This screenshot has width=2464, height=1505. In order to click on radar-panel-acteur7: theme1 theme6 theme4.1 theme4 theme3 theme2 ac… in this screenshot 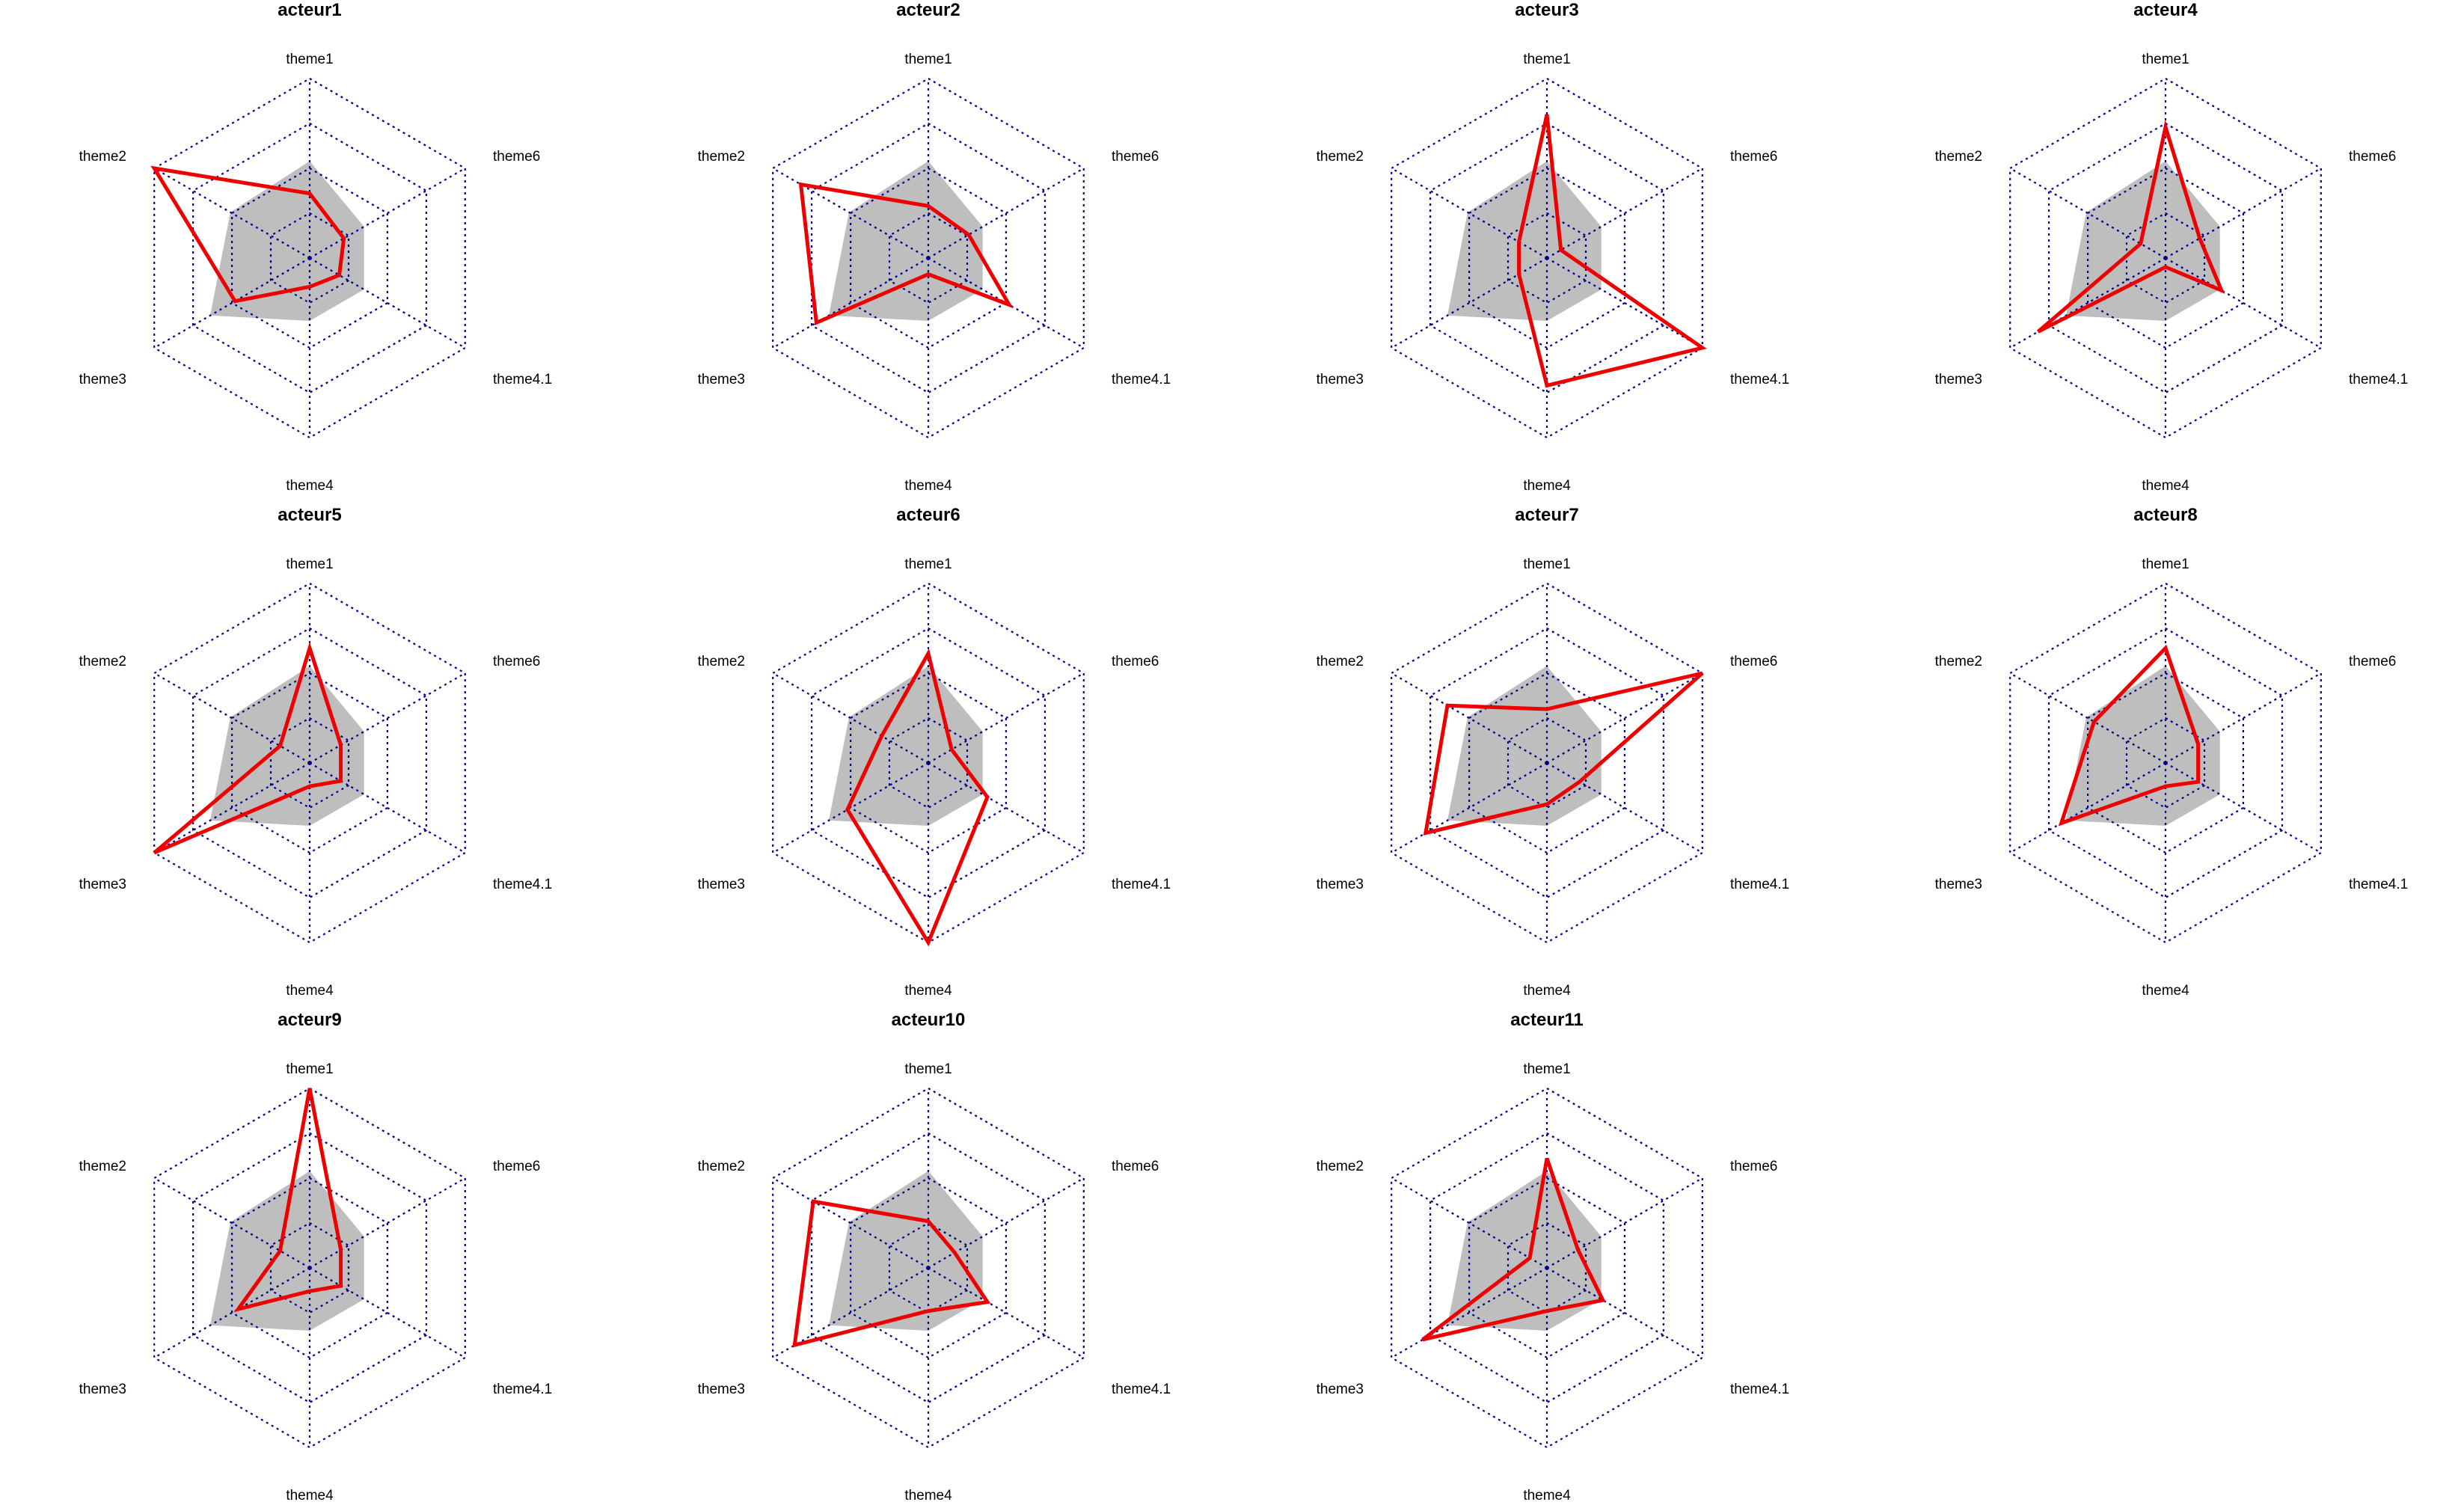, I will do `click(1553, 752)`.